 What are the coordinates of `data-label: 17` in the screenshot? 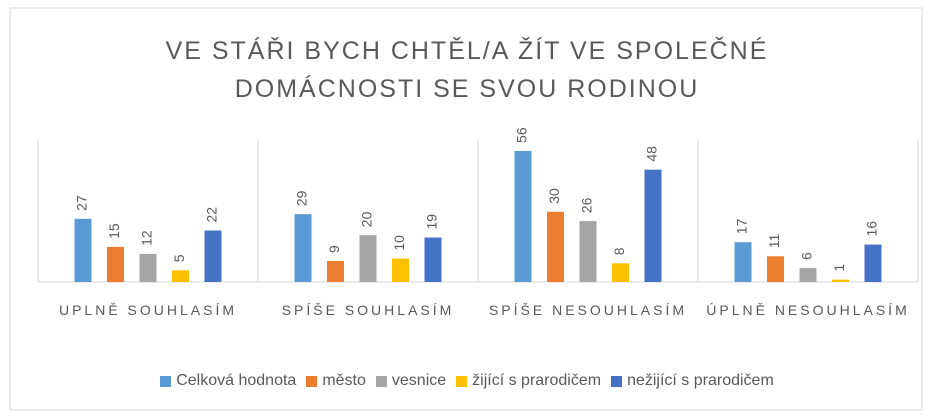 It's located at (742, 226).